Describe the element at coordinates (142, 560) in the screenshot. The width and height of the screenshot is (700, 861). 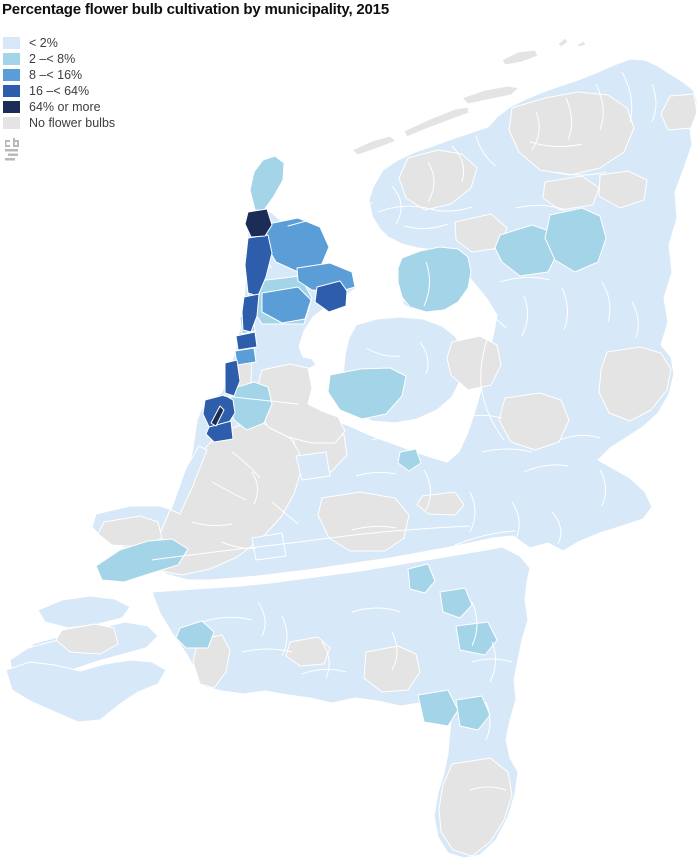
I see `island-goeree` at that location.